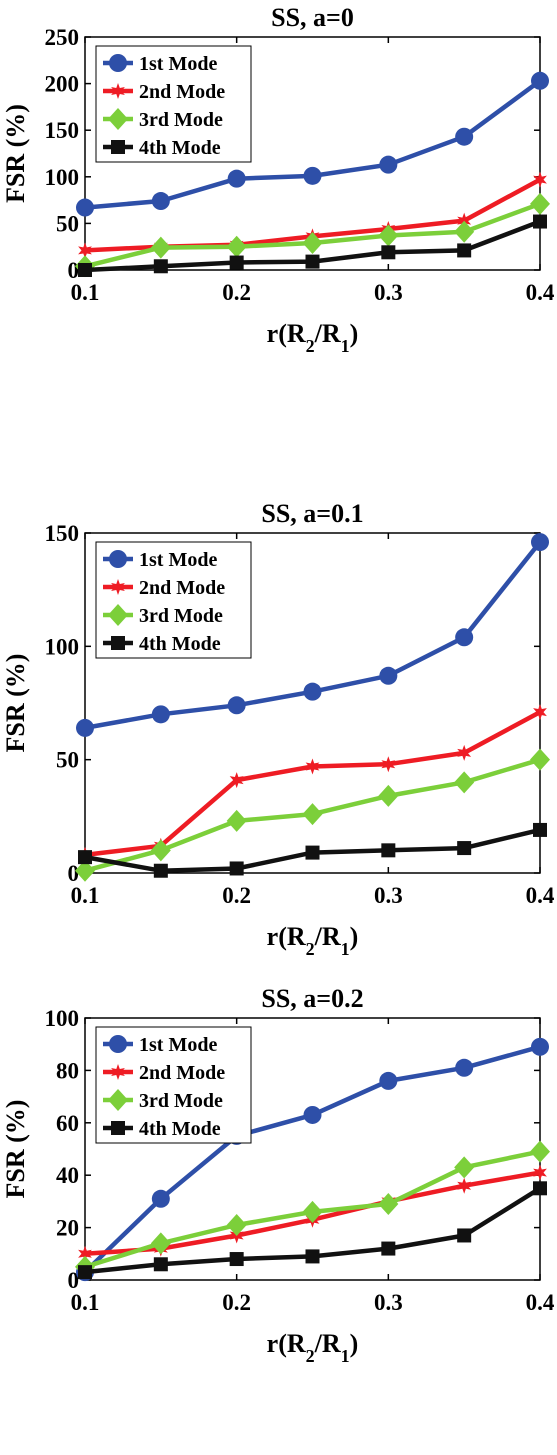  What do you see at coordinates (62, 37) in the screenshot?
I see `y-tick-label: 250` at bounding box center [62, 37].